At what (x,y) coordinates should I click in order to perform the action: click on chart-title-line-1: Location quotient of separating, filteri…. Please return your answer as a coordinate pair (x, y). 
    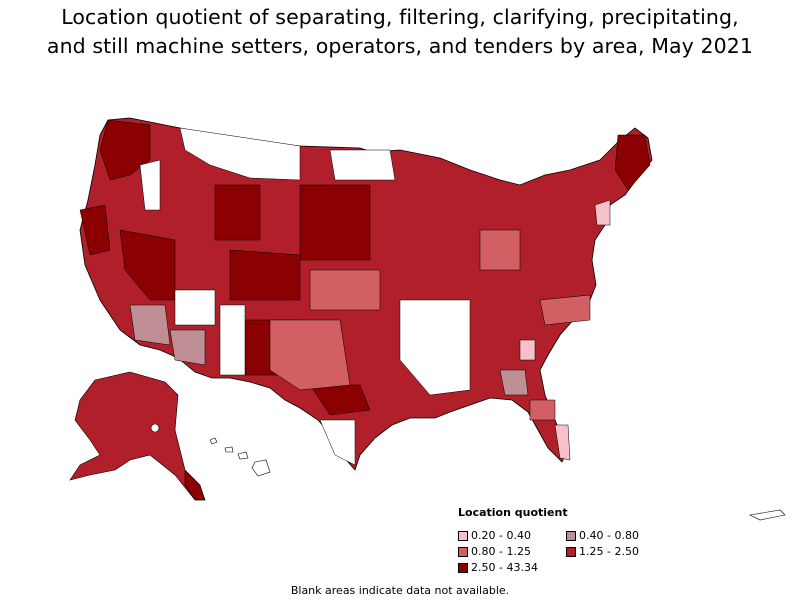
    Looking at the image, I should click on (400, 17).